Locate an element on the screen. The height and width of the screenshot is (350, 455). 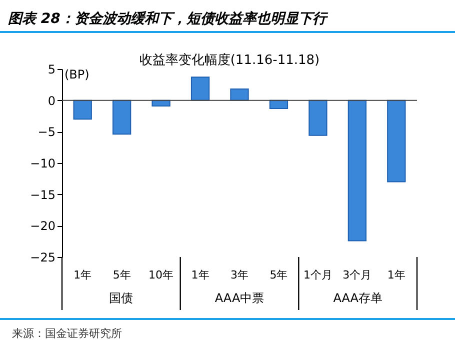
y-tick-label: −10 is located at coordinates (43, 163).